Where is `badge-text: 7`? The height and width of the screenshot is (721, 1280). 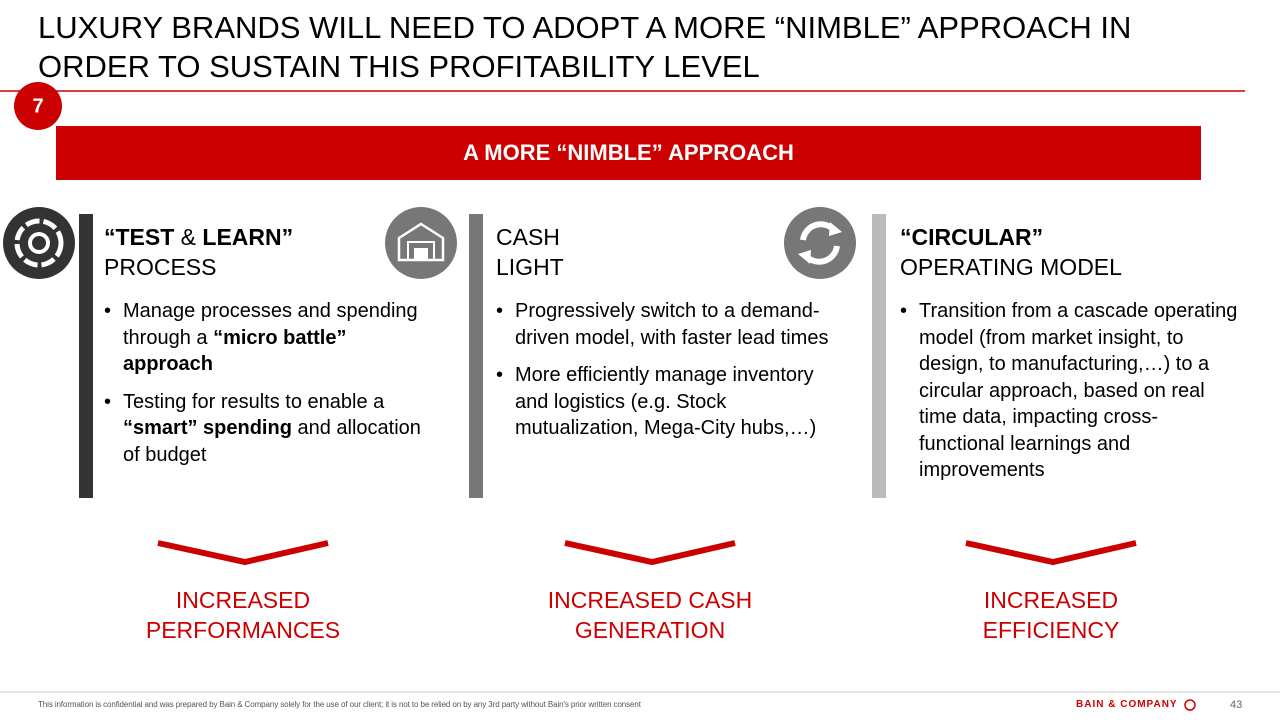
badge-text: 7 is located at coordinates (37, 106).